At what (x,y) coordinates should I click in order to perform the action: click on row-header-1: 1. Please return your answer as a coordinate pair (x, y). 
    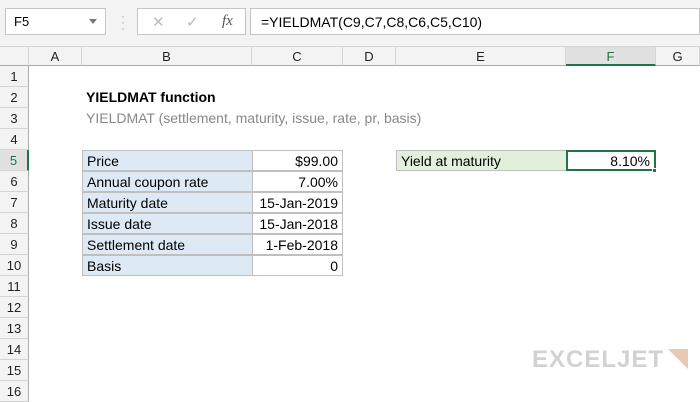
    Looking at the image, I should click on (14, 76).